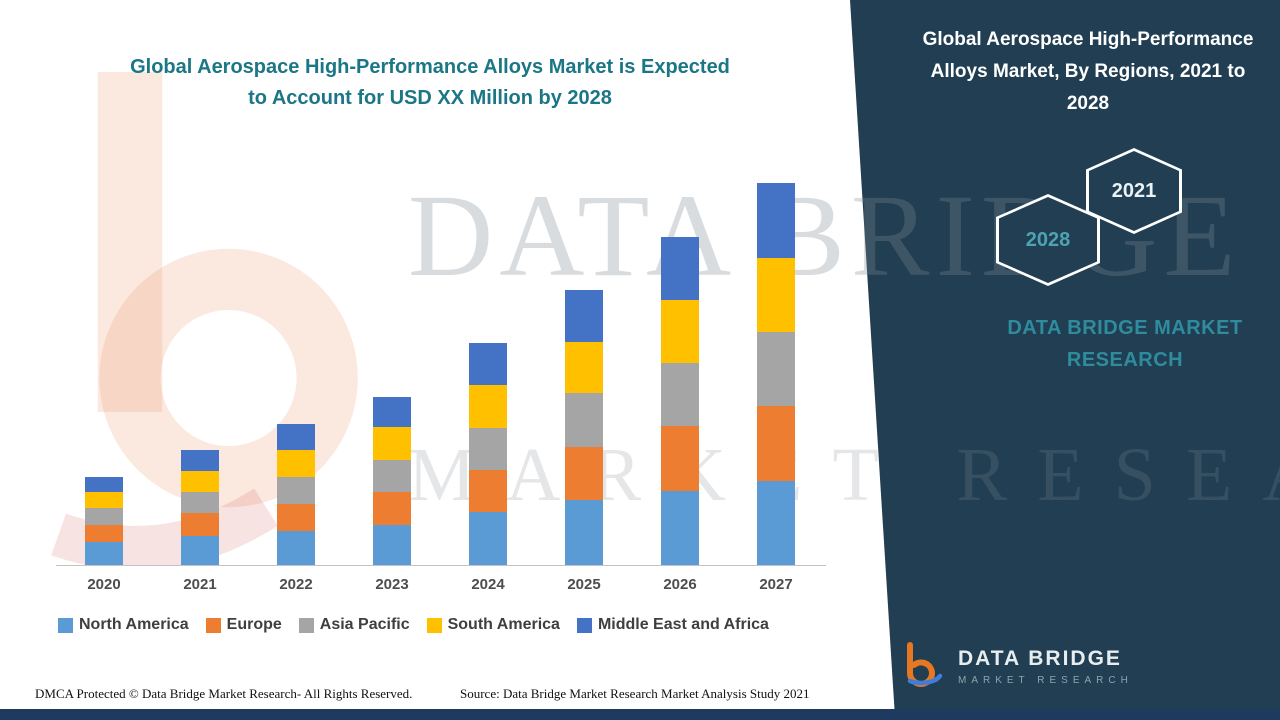  I want to click on legend-item-europe: Europe, so click(243, 625).